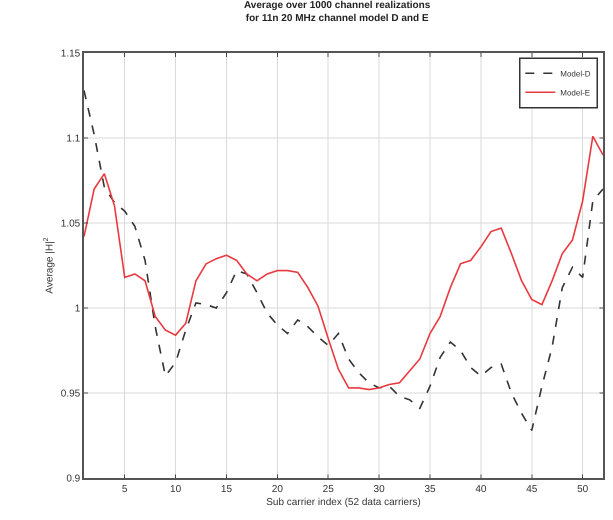  What do you see at coordinates (176, 489) in the screenshot?
I see `x-tick-label: 10` at bounding box center [176, 489].